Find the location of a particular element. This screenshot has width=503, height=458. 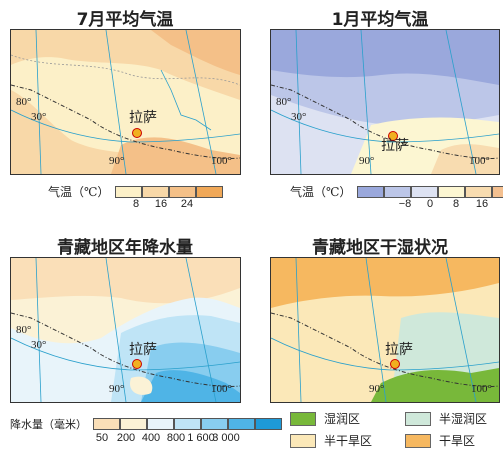

legend-january-temperature: 气温（℃） is located at coordinates (396, 191).